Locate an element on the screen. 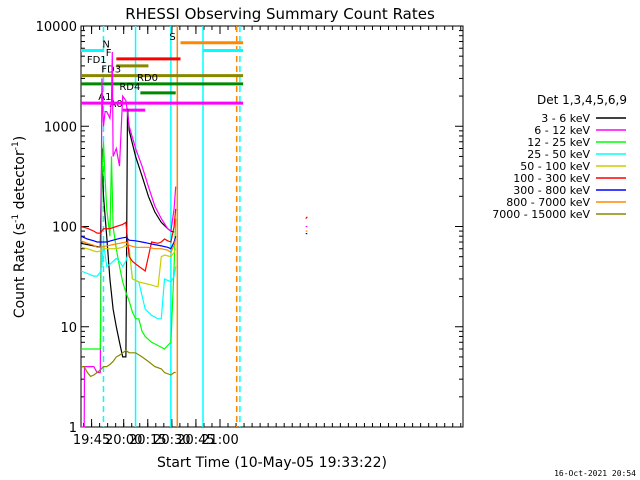 The width and height of the screenshot is (640, 480). x-tick-label: 20:30 is located at coordinates (171, 440).